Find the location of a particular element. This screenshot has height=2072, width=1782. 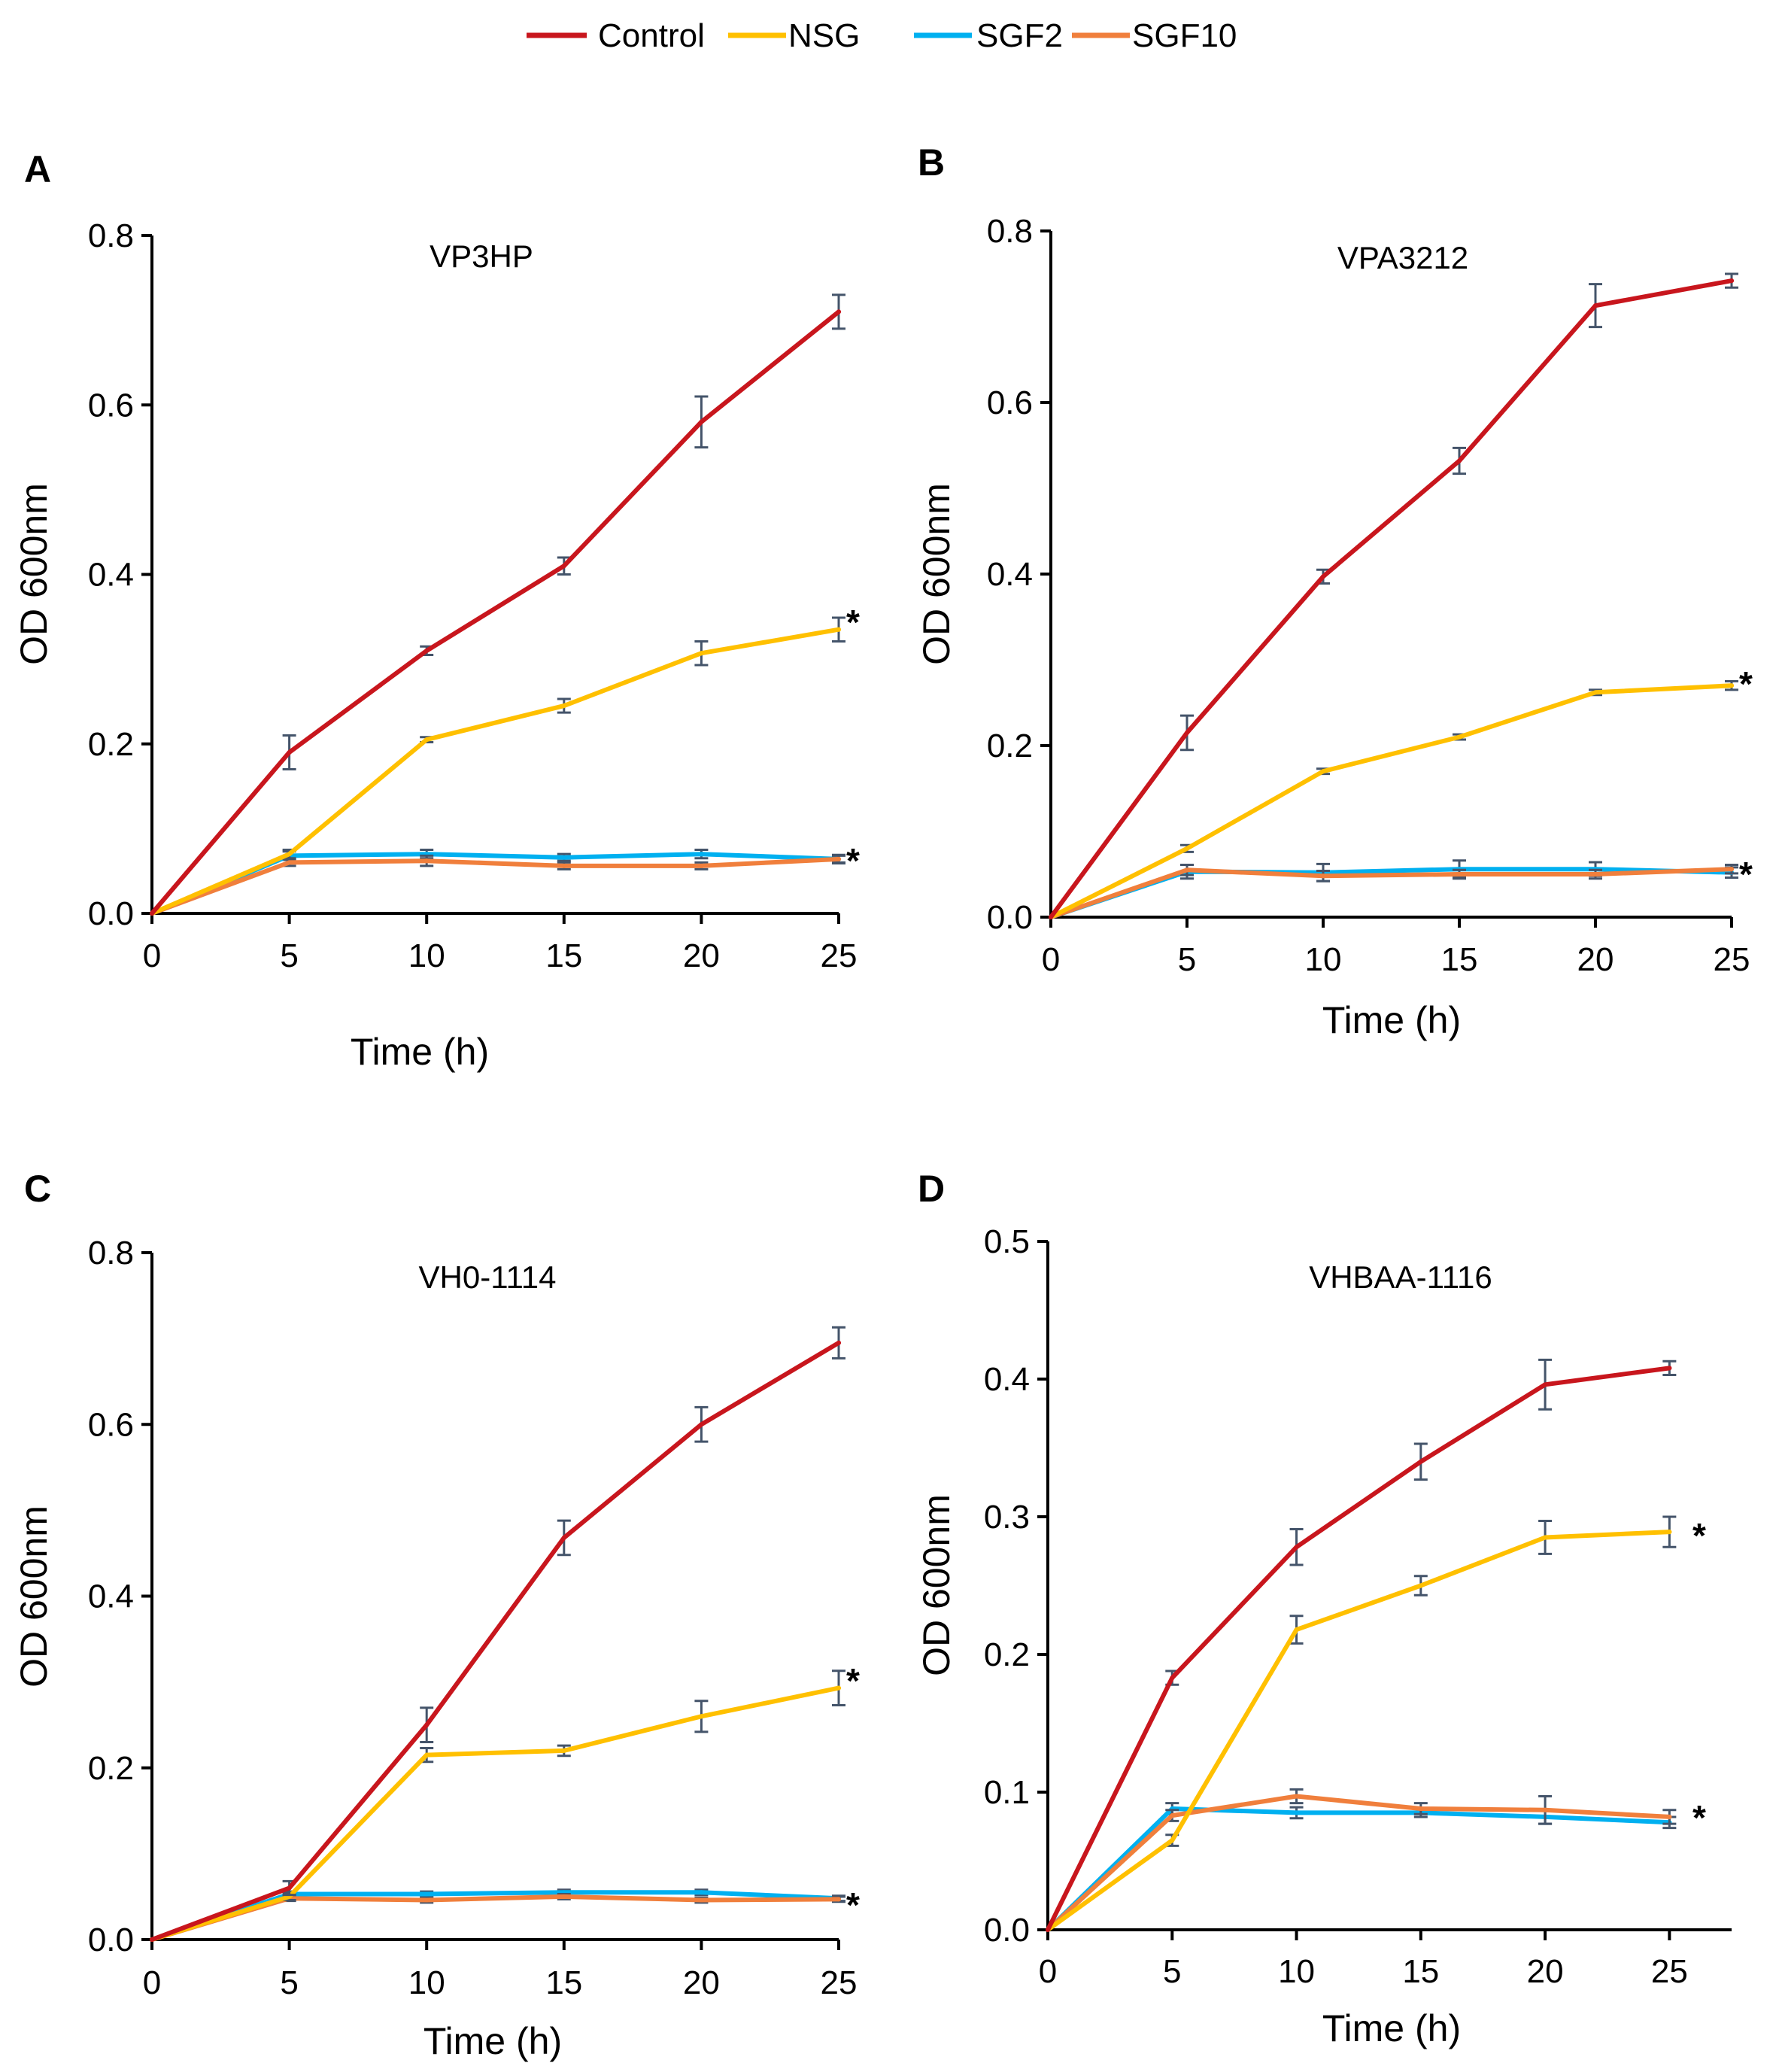

y-tick-label: 0.1 is located at coordinates (1007, 1792).